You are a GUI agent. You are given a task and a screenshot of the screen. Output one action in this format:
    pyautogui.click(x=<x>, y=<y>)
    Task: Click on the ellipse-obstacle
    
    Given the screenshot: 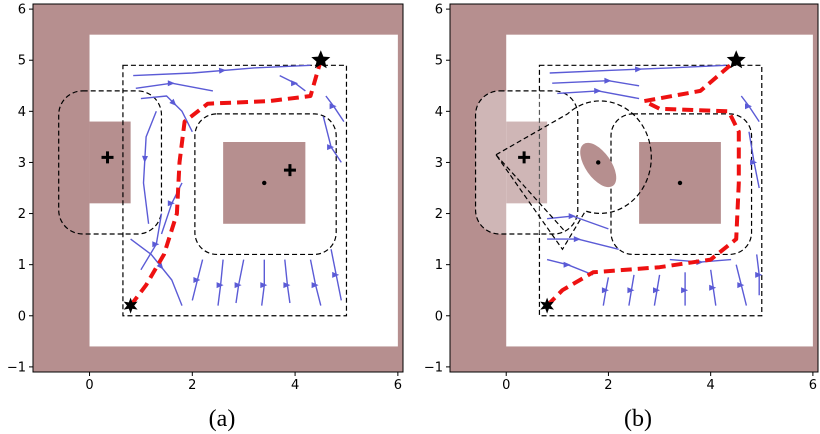 What is the action you would take?
    pyautogui.click(x=598, y=165)
    